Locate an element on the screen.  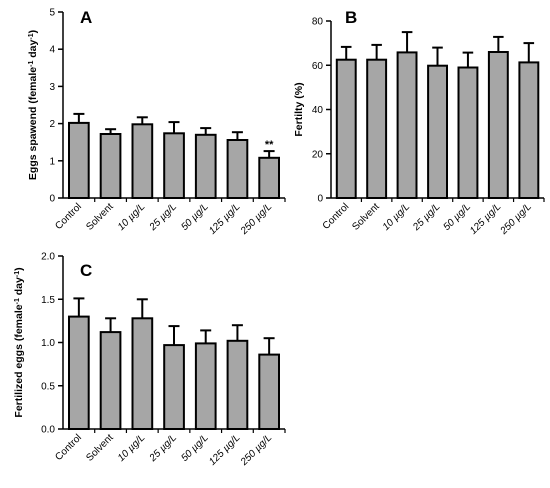
y-axis-title: Eggs spawend (female-1 day-1) is located at coordinates (33, 105).